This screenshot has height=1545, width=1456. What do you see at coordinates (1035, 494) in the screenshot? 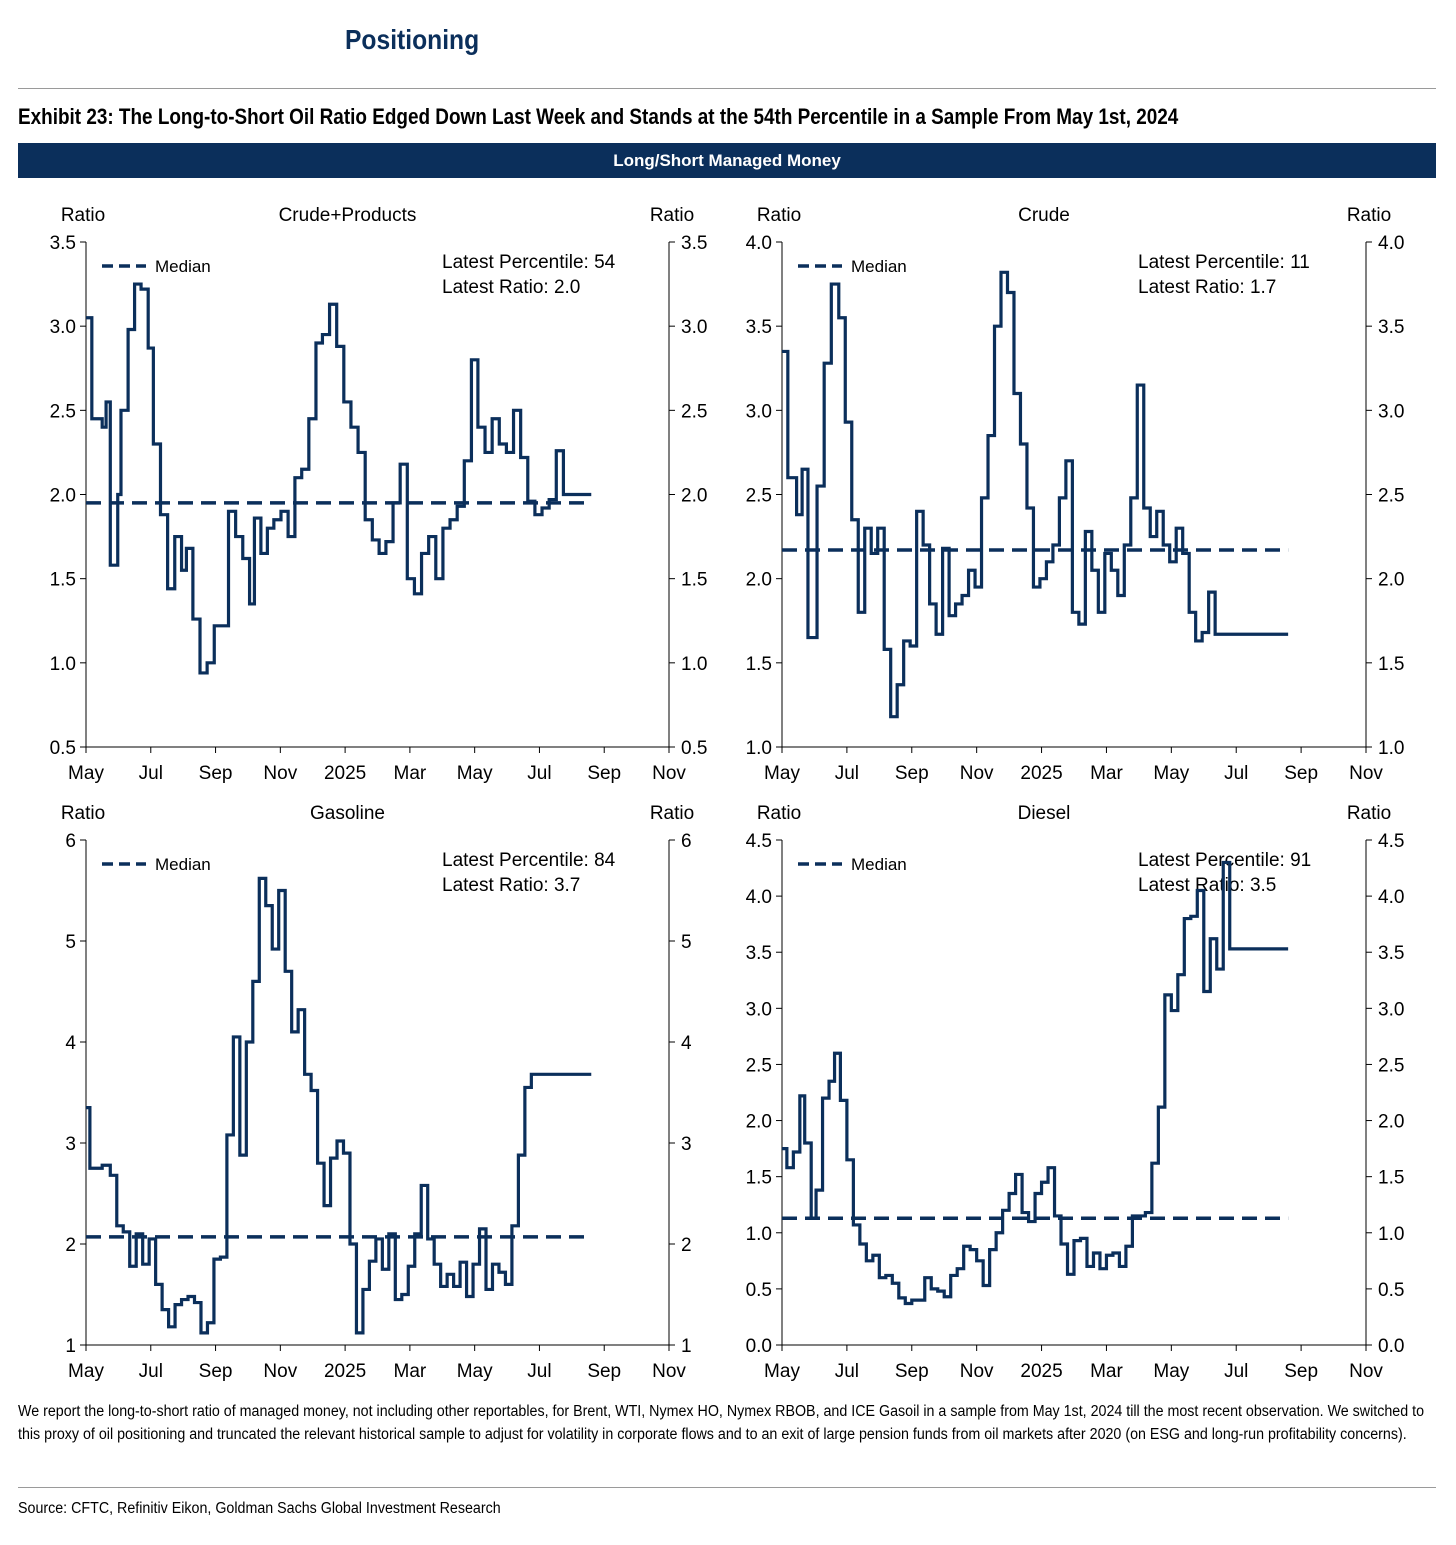
I see `series-line-crude` at bounding box center [1035, 494].